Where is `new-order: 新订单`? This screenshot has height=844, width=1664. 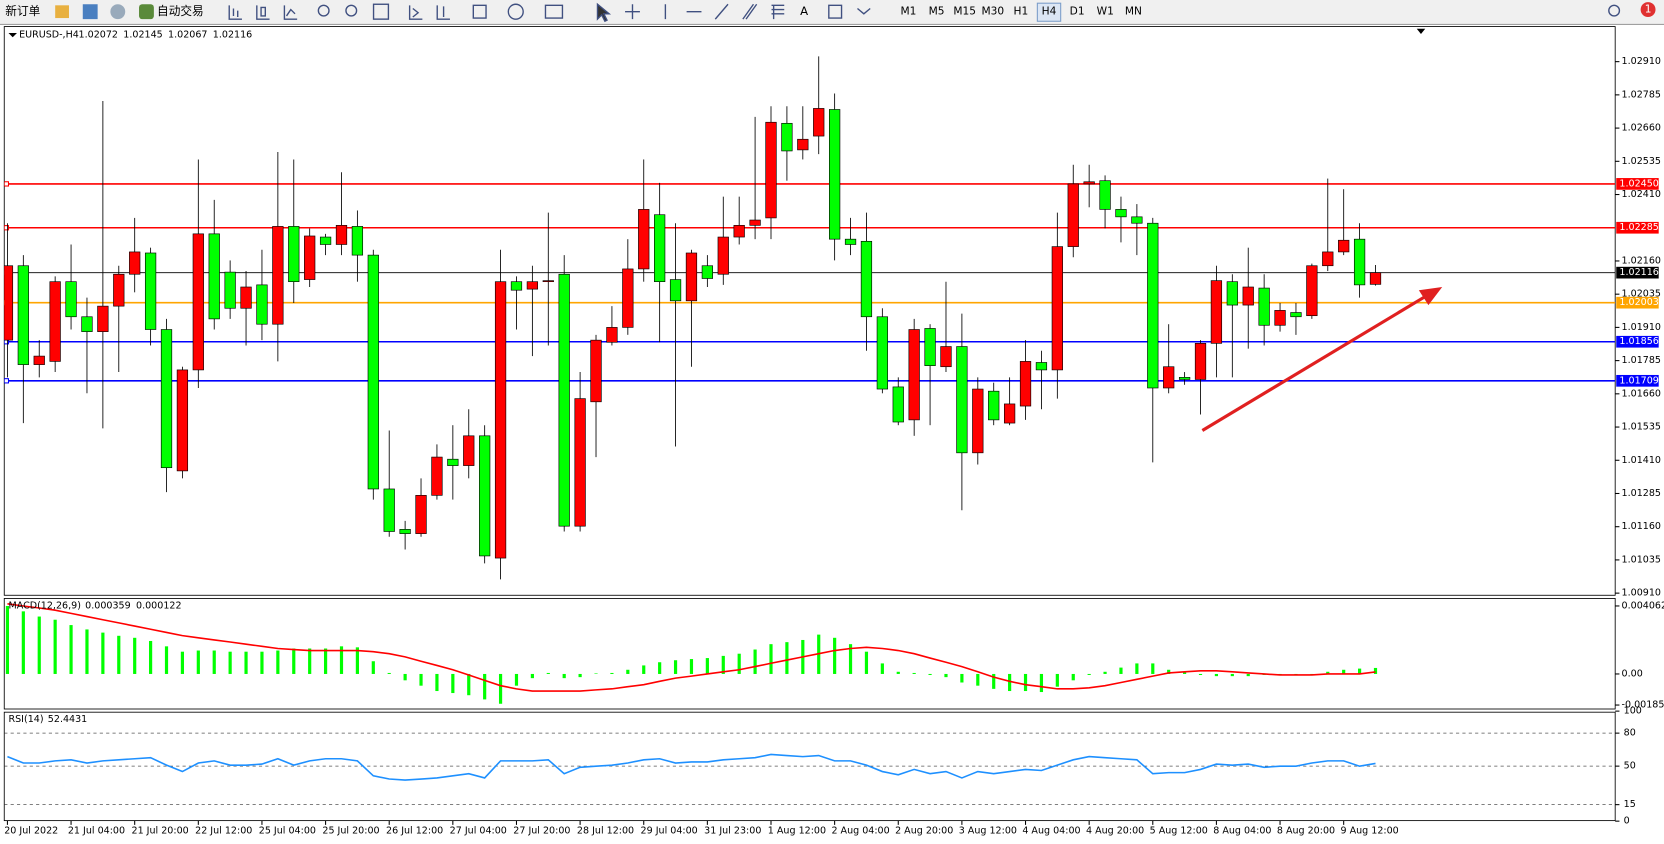 new-order: 新订单 is located at coordinates (22, 11).